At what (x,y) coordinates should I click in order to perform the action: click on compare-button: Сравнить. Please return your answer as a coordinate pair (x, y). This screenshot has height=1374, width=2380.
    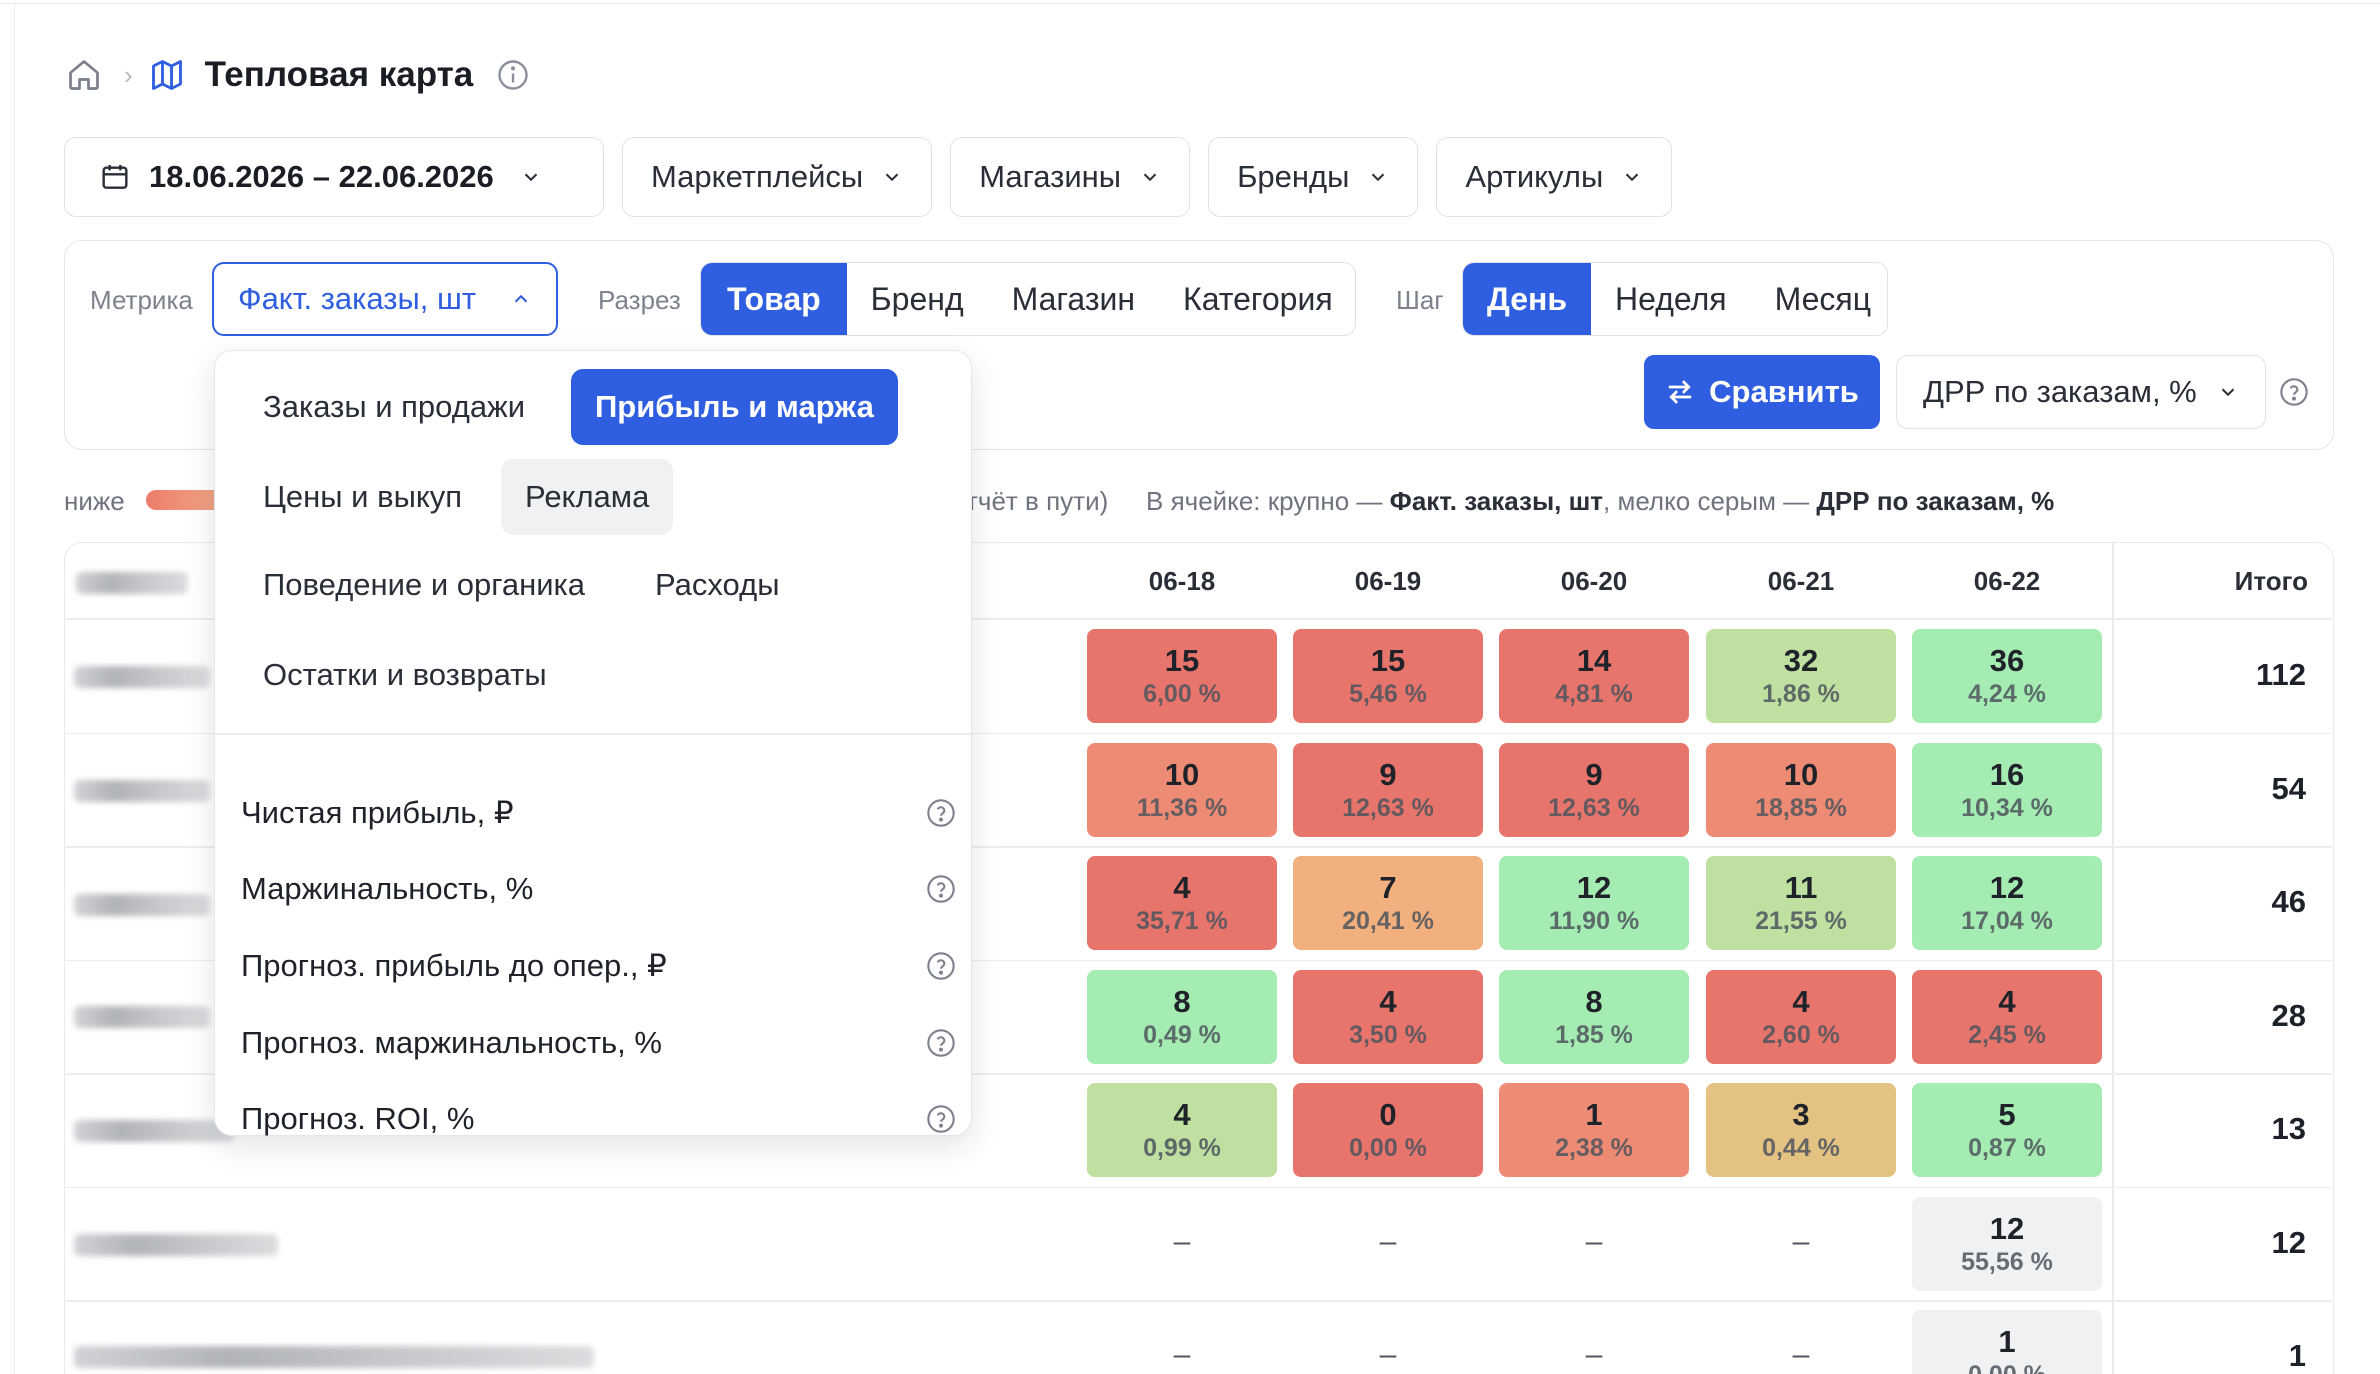
    Looking at the image, I should click on (1762, 392).